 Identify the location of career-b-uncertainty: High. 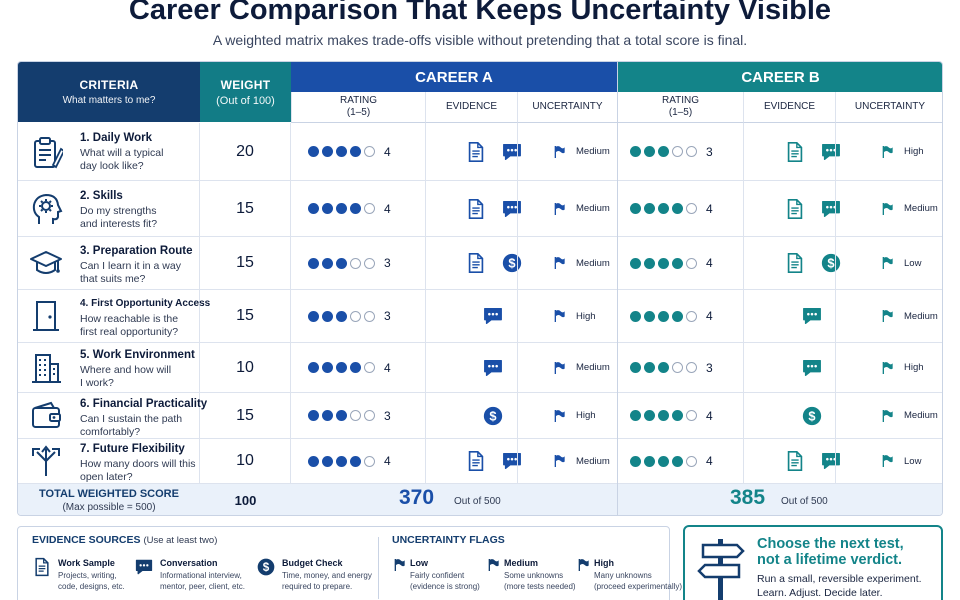
(902, 151).